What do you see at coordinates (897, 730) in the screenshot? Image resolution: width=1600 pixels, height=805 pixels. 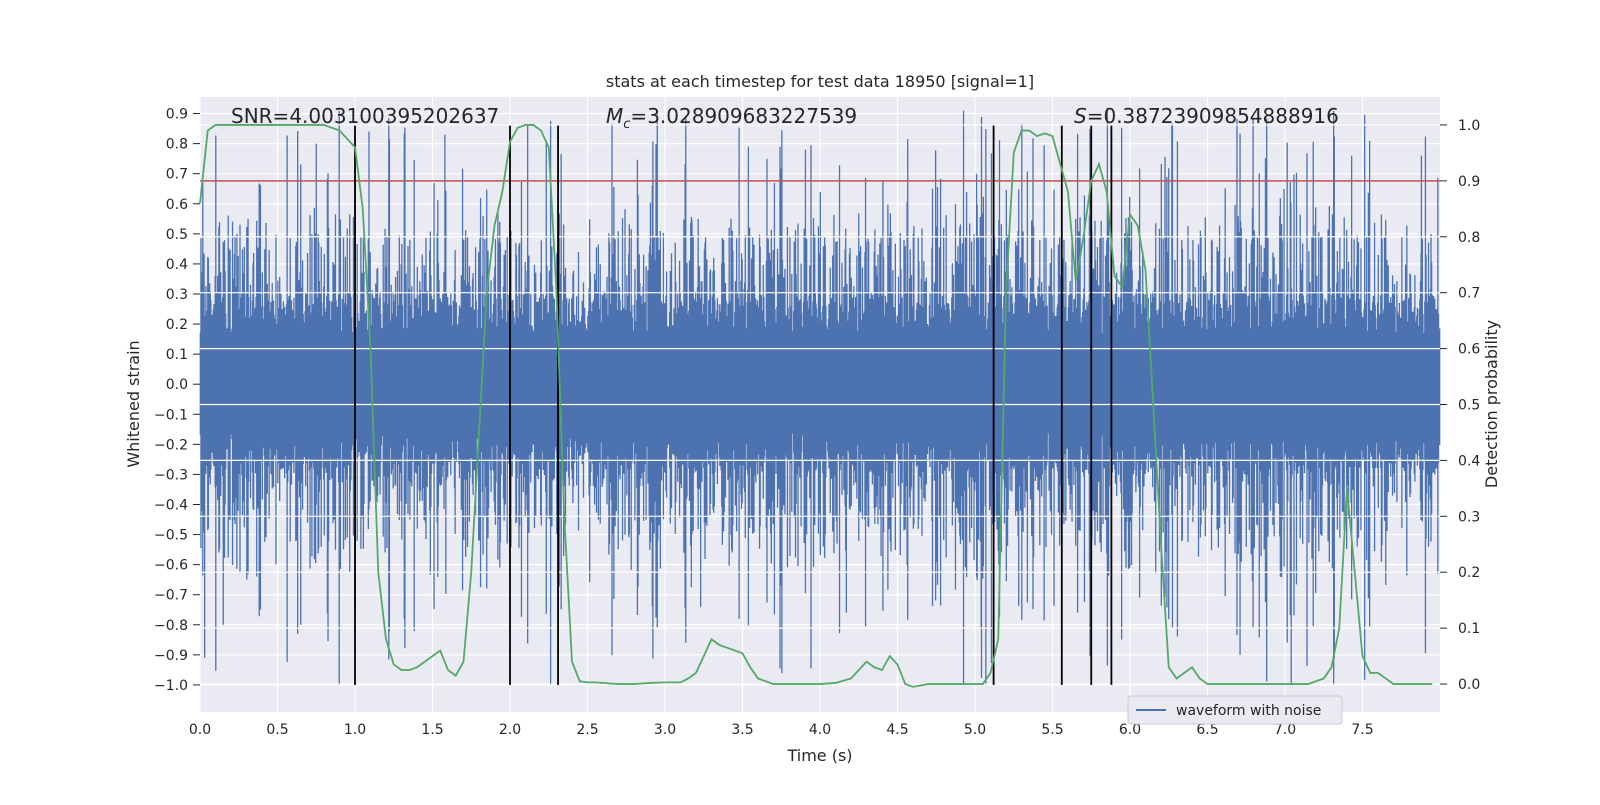 I see `x-tick-label-9: 4.5` at bounding box center [897, 730].